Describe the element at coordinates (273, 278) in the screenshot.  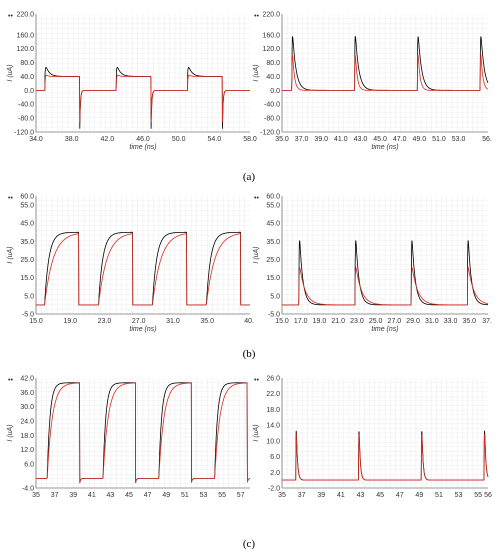
I see `y-tick-label: 15.0` at that location.